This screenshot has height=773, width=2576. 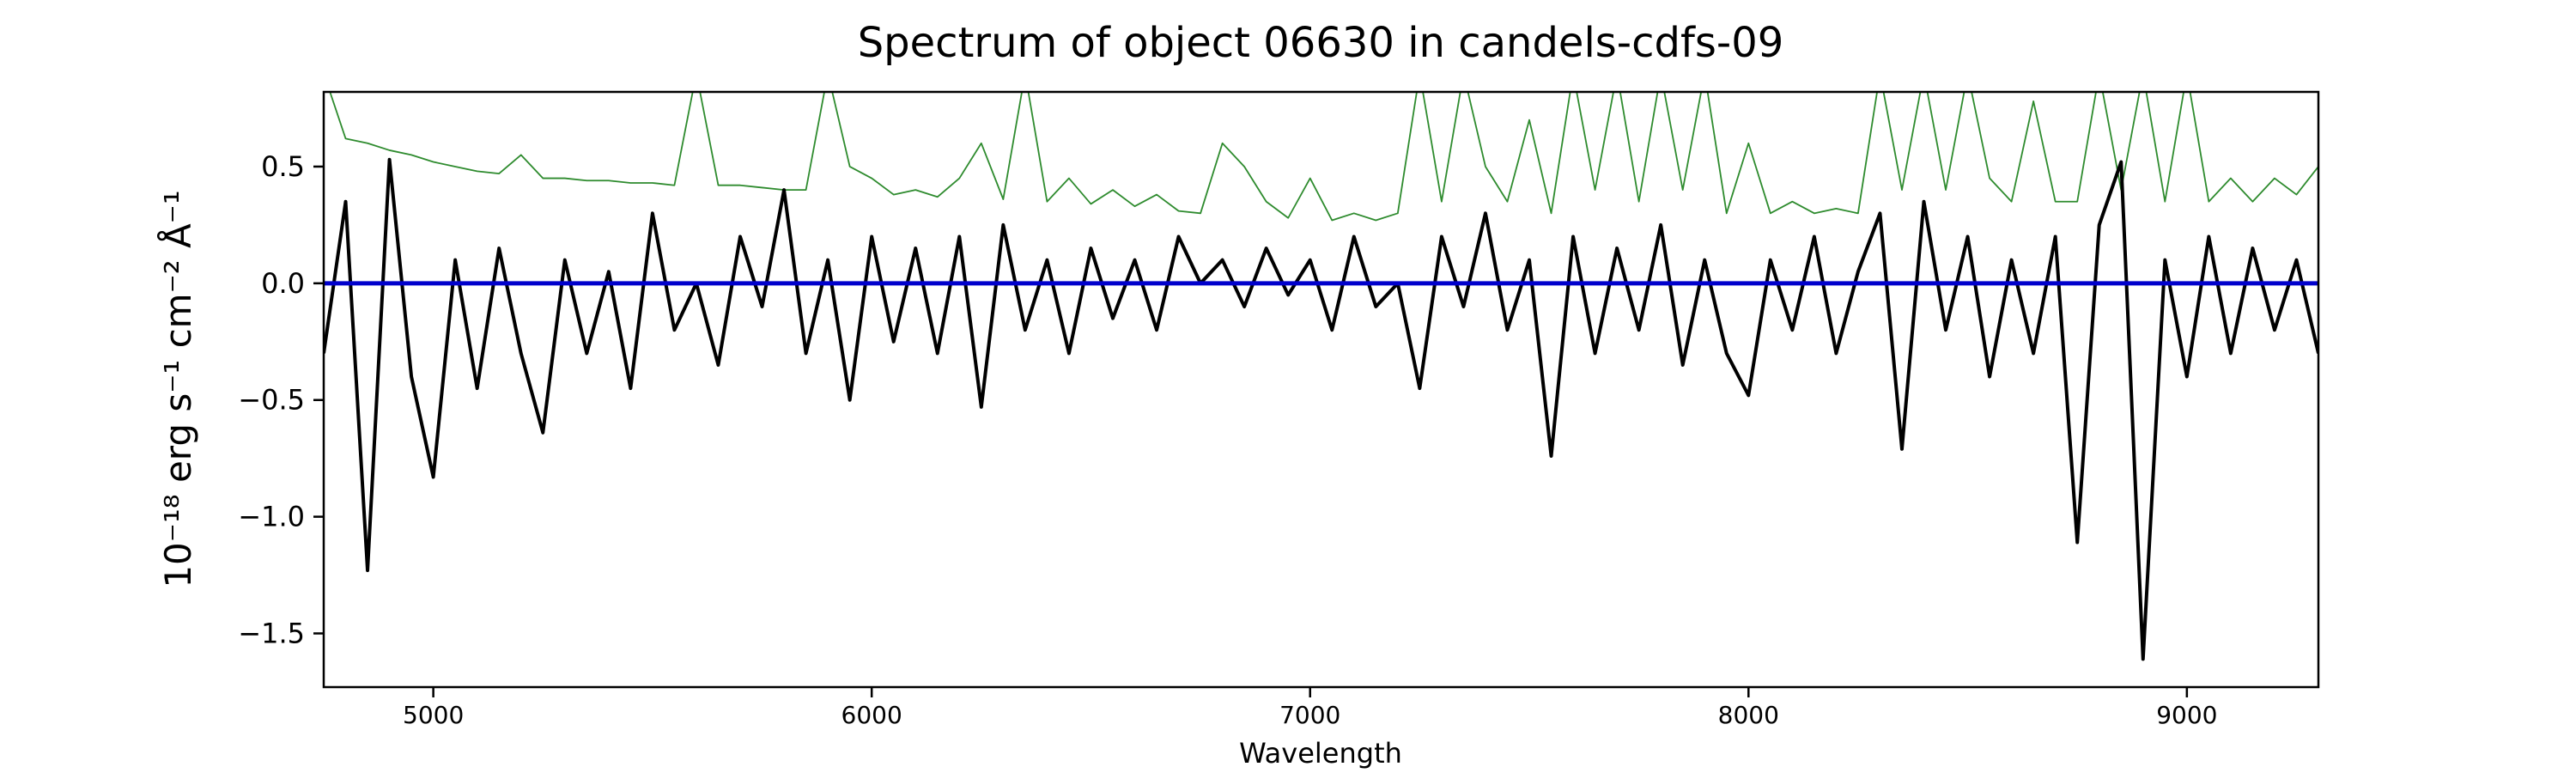 What do you see at coordinates (1320, 753) in the screenshot?
I see `x-axis-label: Wavelength` at bounding box center [1320, 753].